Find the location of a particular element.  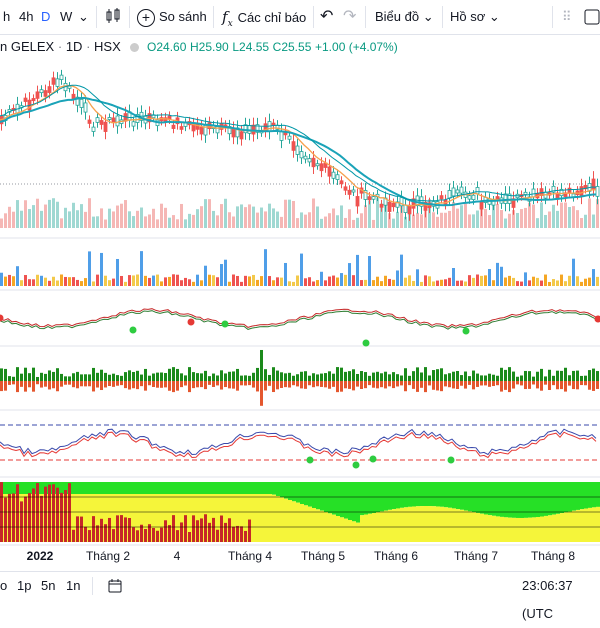

range-button: 1n is located at coordinates (73, 586).